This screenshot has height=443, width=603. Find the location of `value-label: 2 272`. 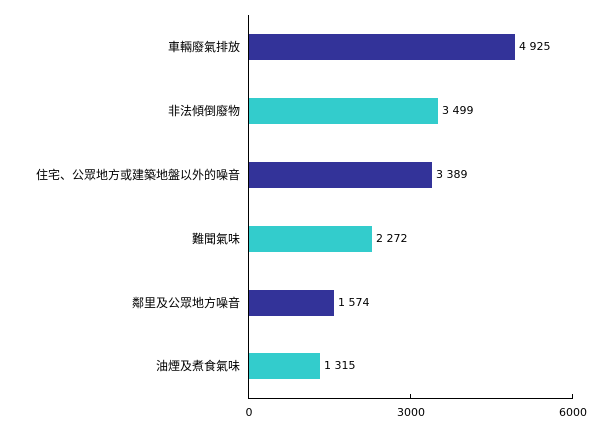

value-label: 2 272 is located at coordinates (392, 238).